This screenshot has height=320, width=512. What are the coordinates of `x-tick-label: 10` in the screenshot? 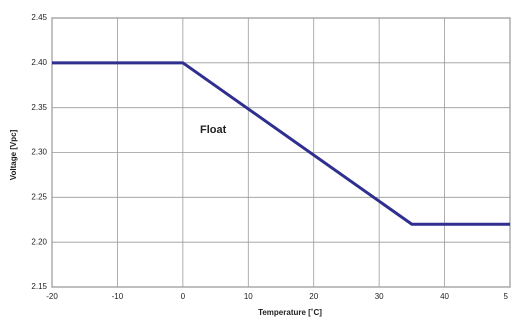 It's located at (248, 296).